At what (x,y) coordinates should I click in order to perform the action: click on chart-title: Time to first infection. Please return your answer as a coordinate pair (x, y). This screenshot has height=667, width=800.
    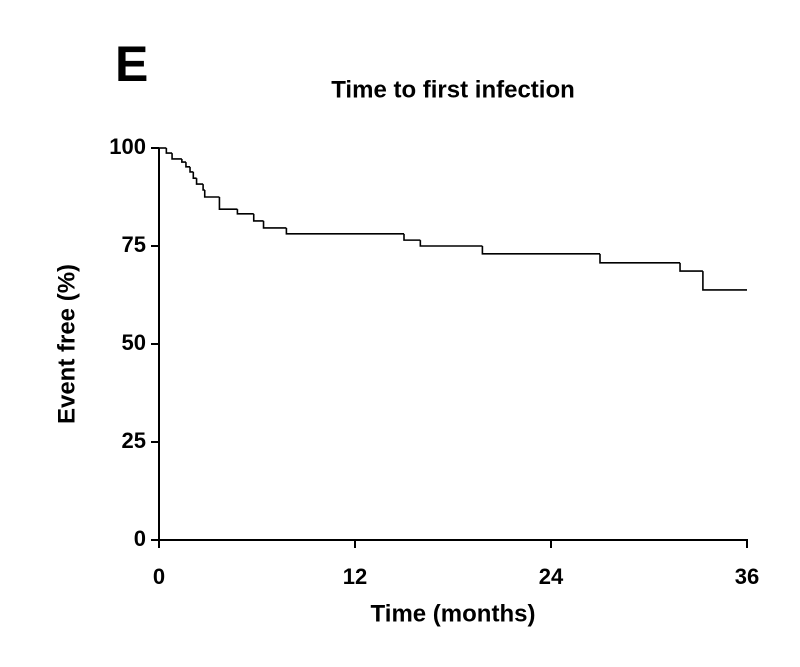
    Looking at the image, I should click on (453, 89).